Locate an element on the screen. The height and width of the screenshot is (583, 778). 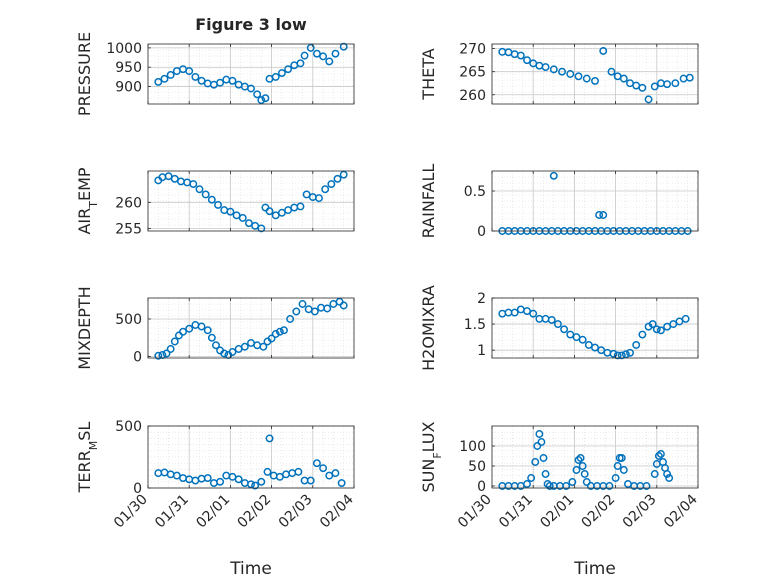
y-axis-label: MIXDEPTH is located at coordinates (84, 327).